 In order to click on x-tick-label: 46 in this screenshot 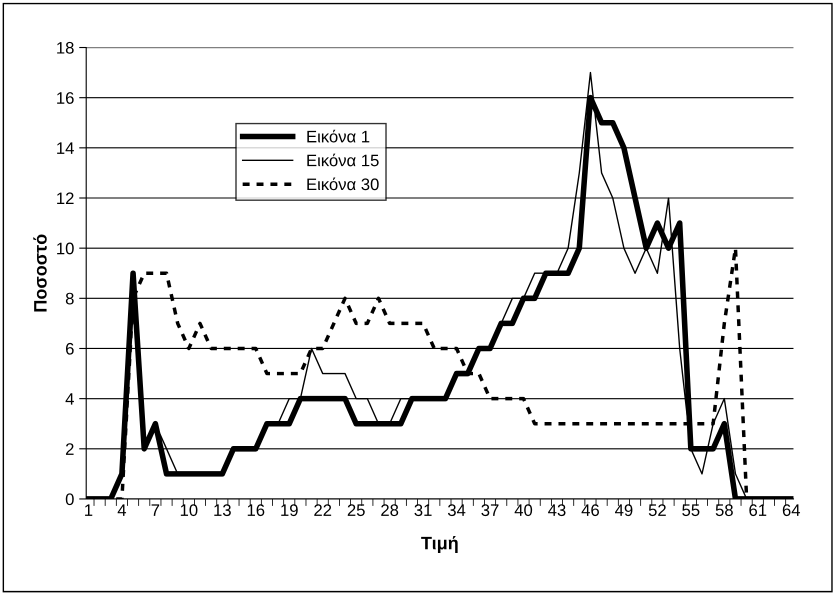, I will do `click(590, 510)`.